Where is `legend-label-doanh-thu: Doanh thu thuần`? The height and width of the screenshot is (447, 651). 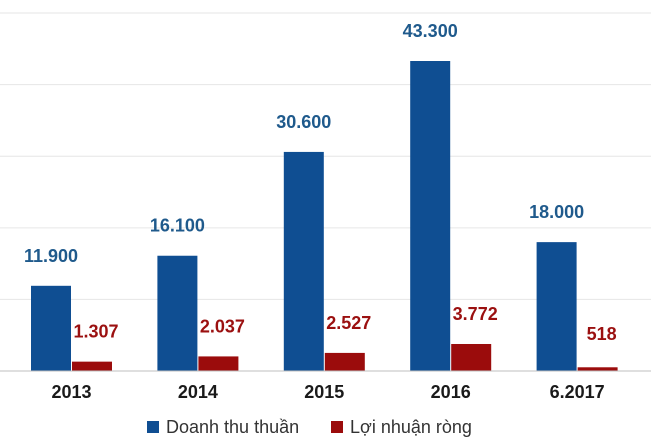 legend-label-doanh-thu: Doanh thu thuần is located at coordinates (232, 427).